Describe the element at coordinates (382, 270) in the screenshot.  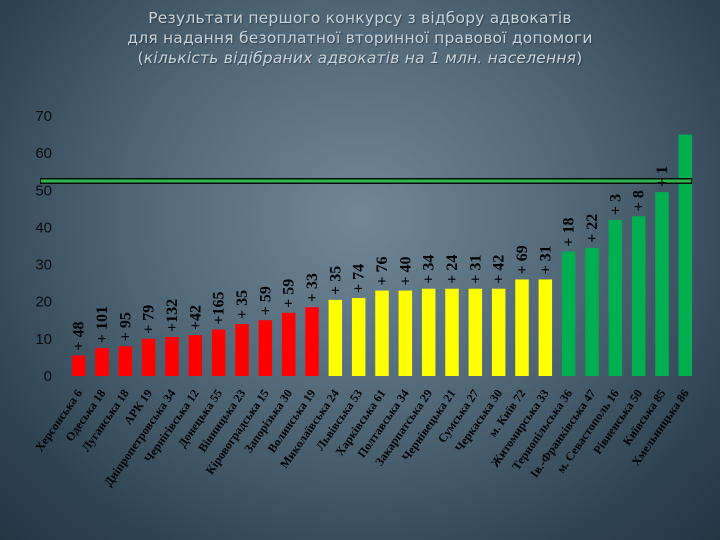
I see `bar-annotation: + 76` at that location.